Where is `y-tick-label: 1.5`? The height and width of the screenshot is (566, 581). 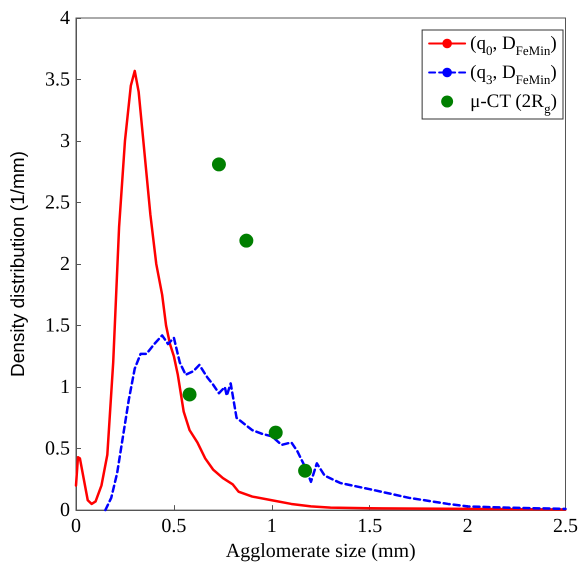 y-tick-label: 1.5 is located at coordinates (57, 325).